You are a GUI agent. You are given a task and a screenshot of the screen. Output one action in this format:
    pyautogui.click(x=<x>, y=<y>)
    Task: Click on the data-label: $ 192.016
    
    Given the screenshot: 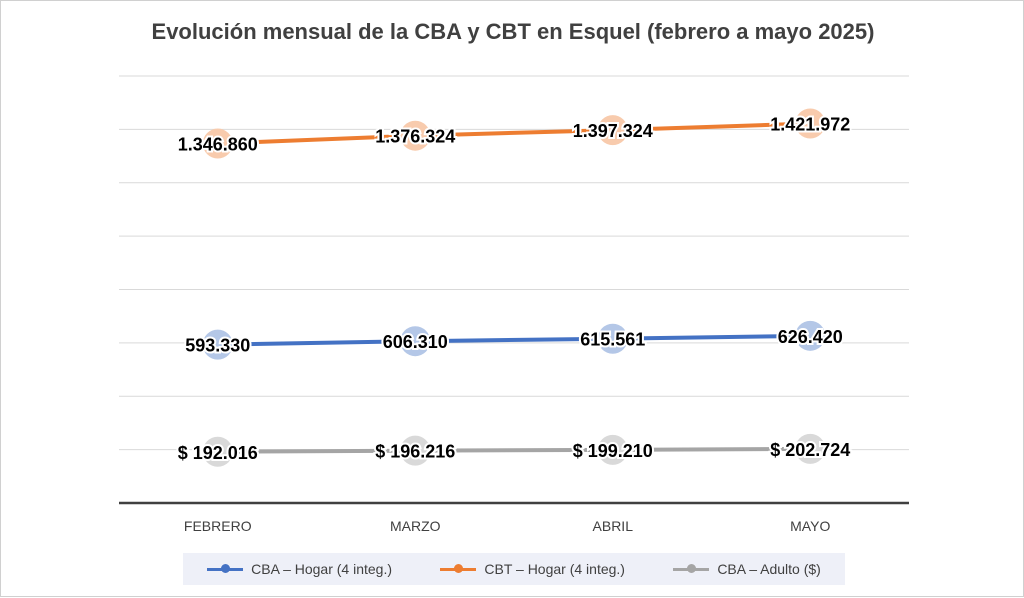 What is the action you would take?
    pyautogui.click(x=218, y=453)
    